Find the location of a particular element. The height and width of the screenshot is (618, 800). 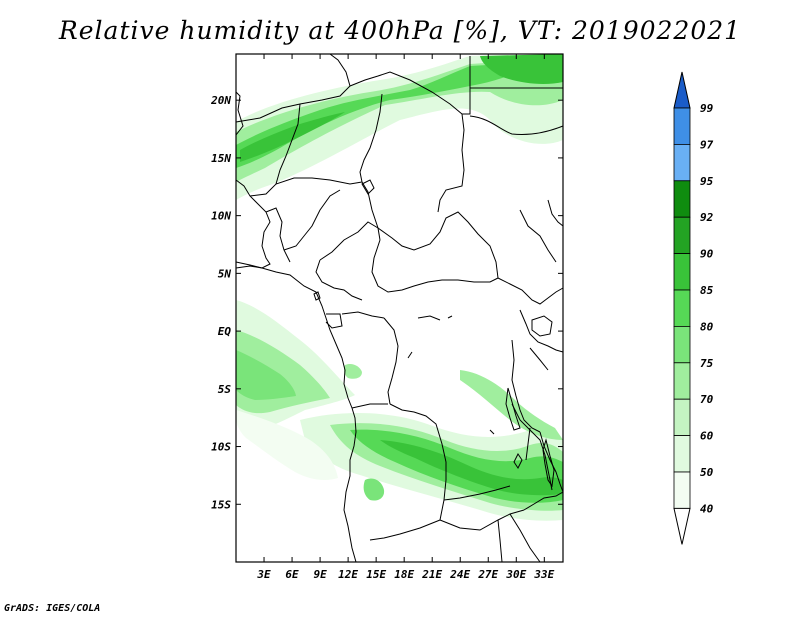

lake-mweru is located at coordinates (518, 461).